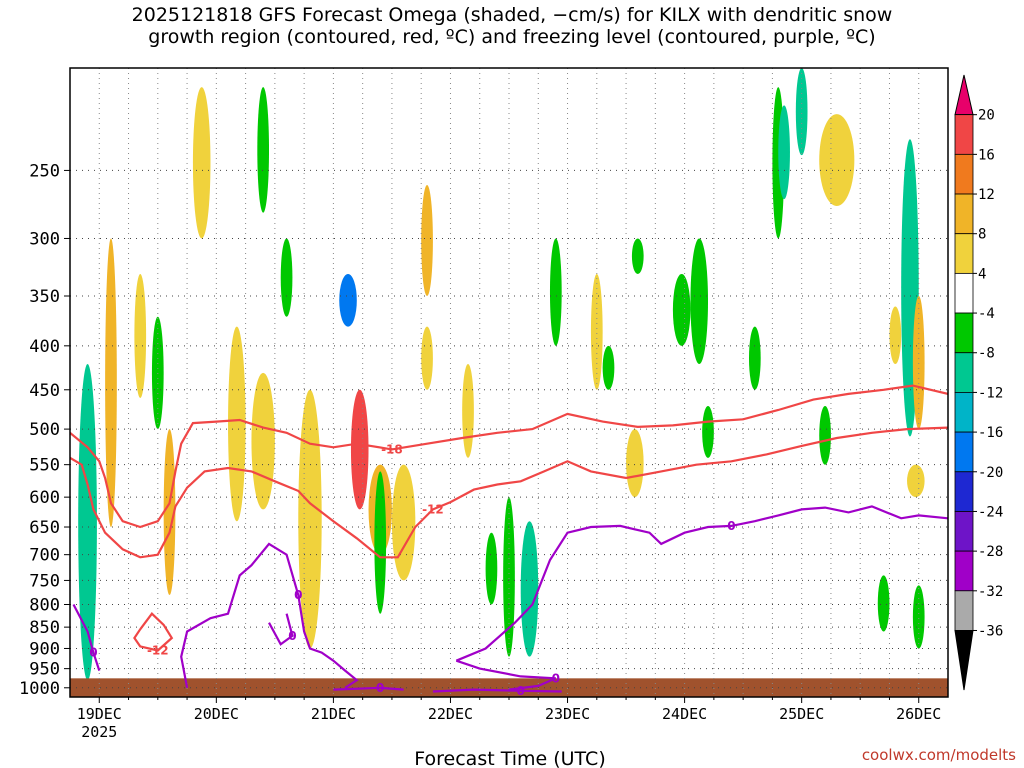 This screenshot has width=1024, height=768. I want to click on y-tick-label: 850, so click(44, 628).